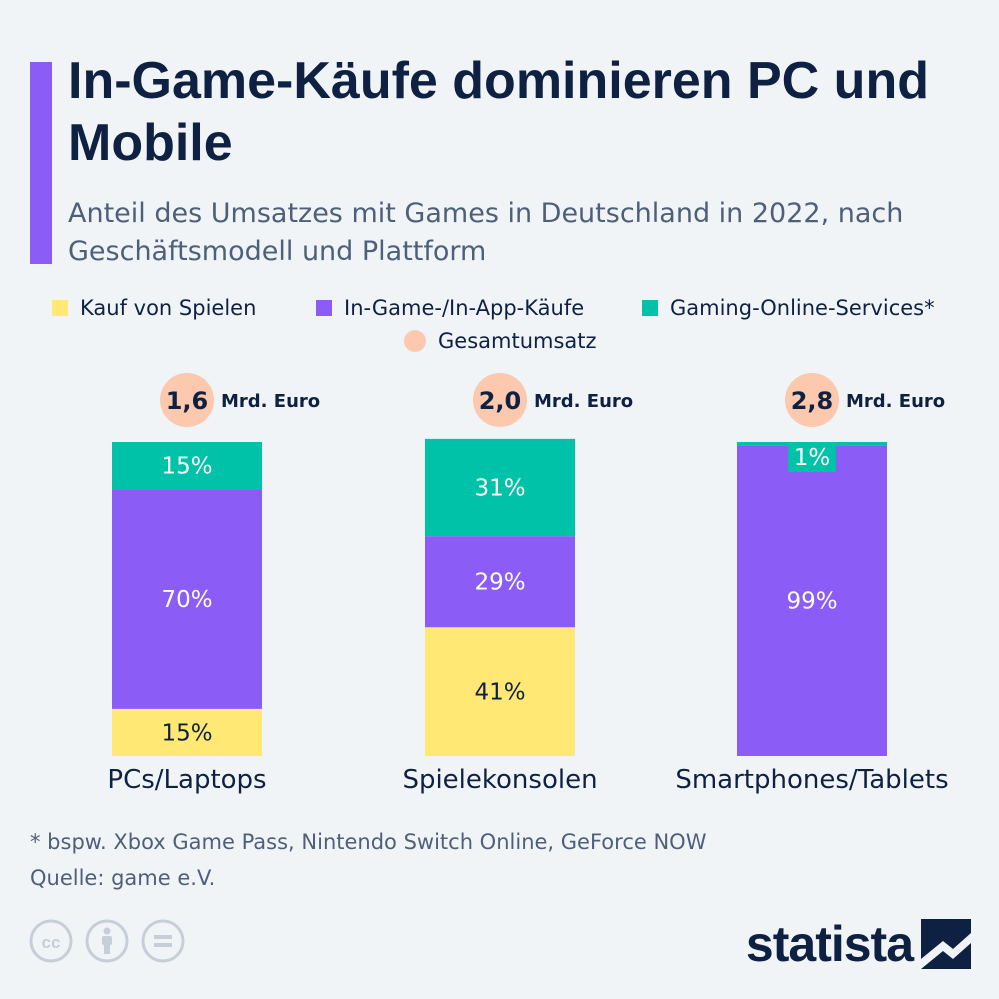 The width and height of the screenshot is (999, 999). What do you see at coordinates (168, 308) in the screenshot?
I see `legend-label: Kauf von Spielen` at bounding box center [168, 308].